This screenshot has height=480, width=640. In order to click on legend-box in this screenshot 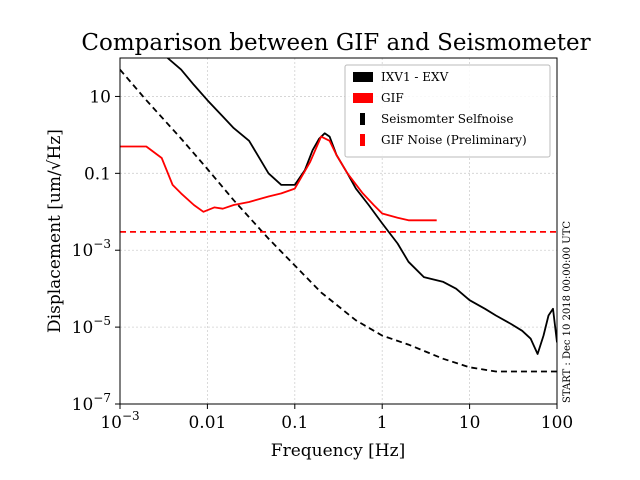, I will do `click(447, 111)`.